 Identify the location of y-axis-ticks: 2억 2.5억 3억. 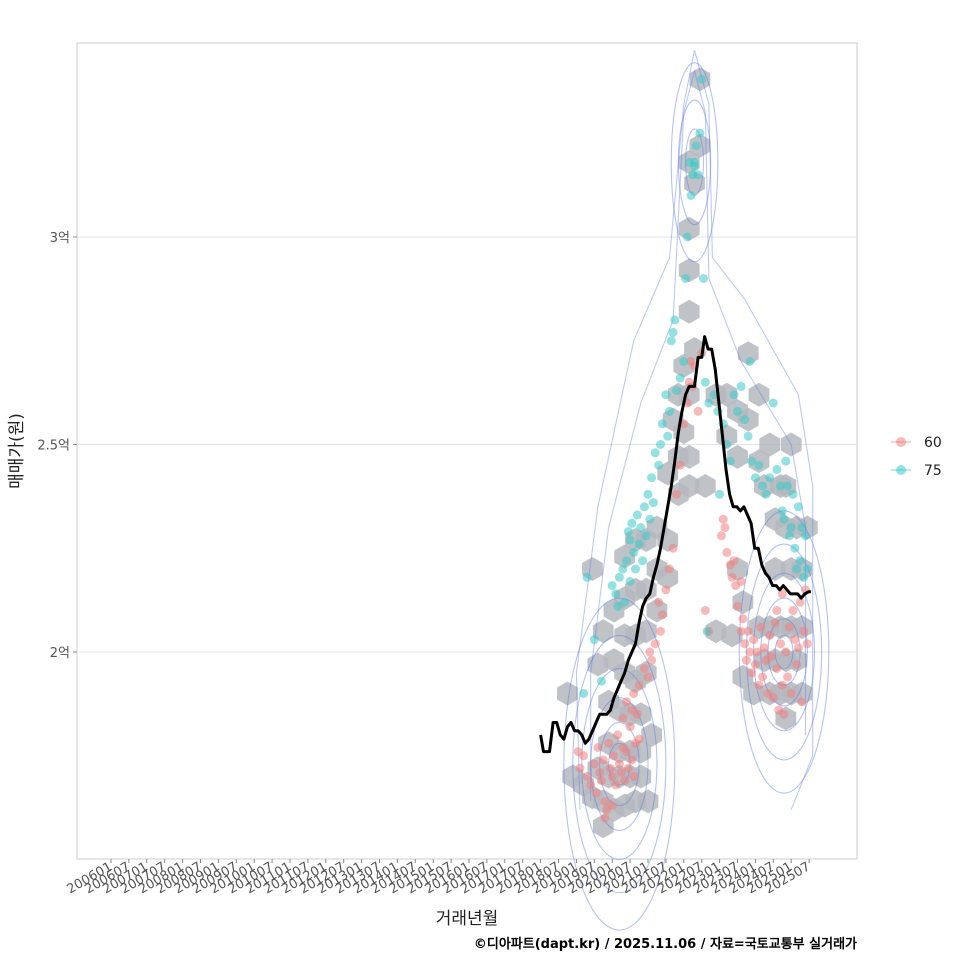
(57, 446).